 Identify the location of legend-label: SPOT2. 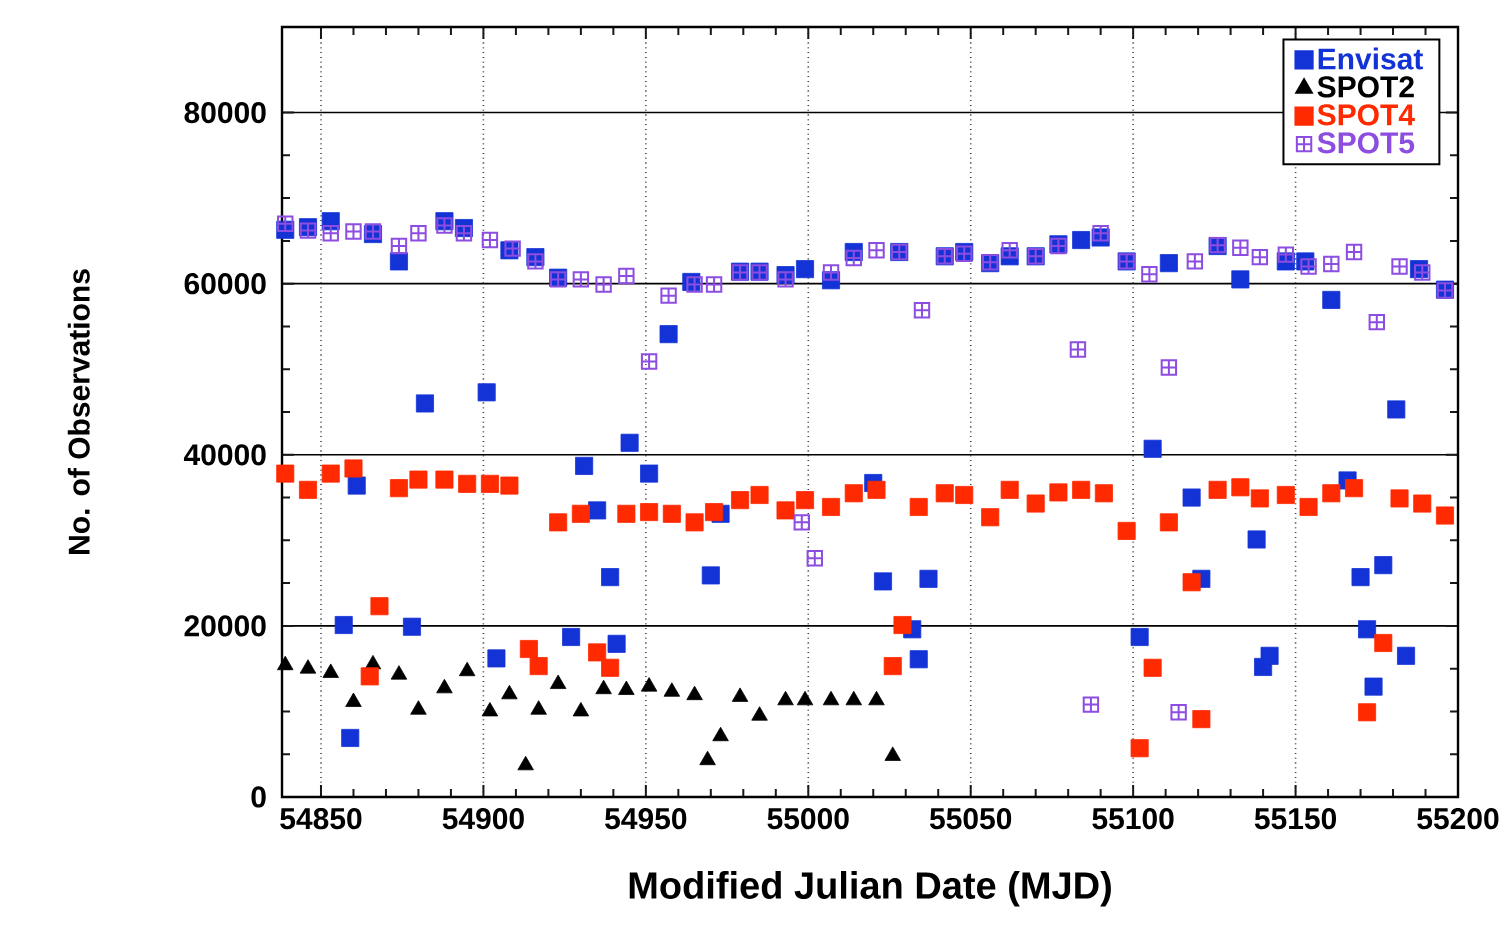
(1365, 87).